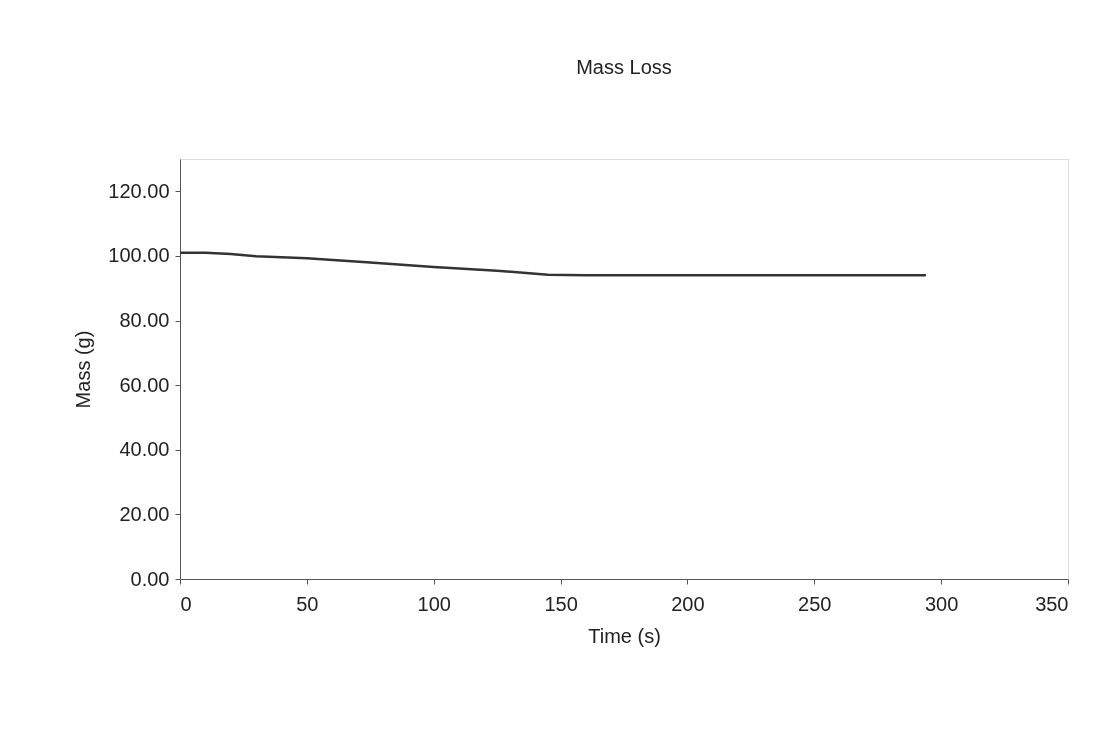 The width and height of the screenshot is (1117, 733). I want to click on x-tick-label: 250, so click(815, 603).